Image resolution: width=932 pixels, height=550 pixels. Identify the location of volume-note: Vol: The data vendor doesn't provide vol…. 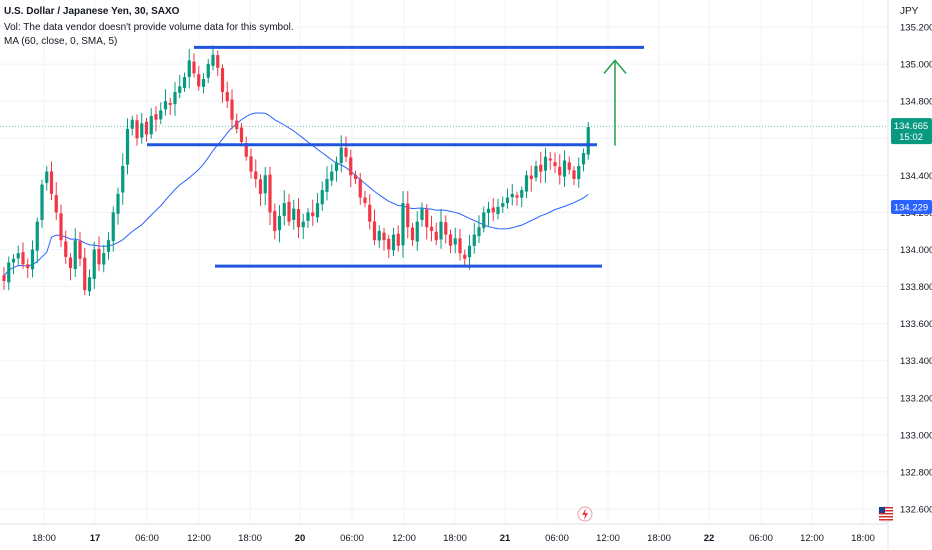
(149, 27).